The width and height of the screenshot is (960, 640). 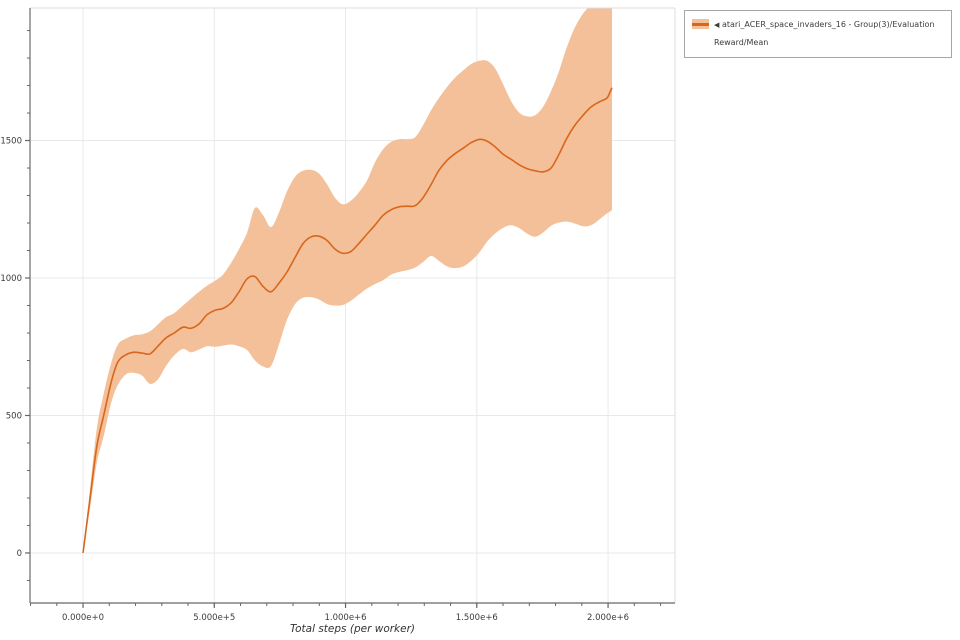 I want to click on x-tick-label: 0.000e+0, so click(x=83, y=618).